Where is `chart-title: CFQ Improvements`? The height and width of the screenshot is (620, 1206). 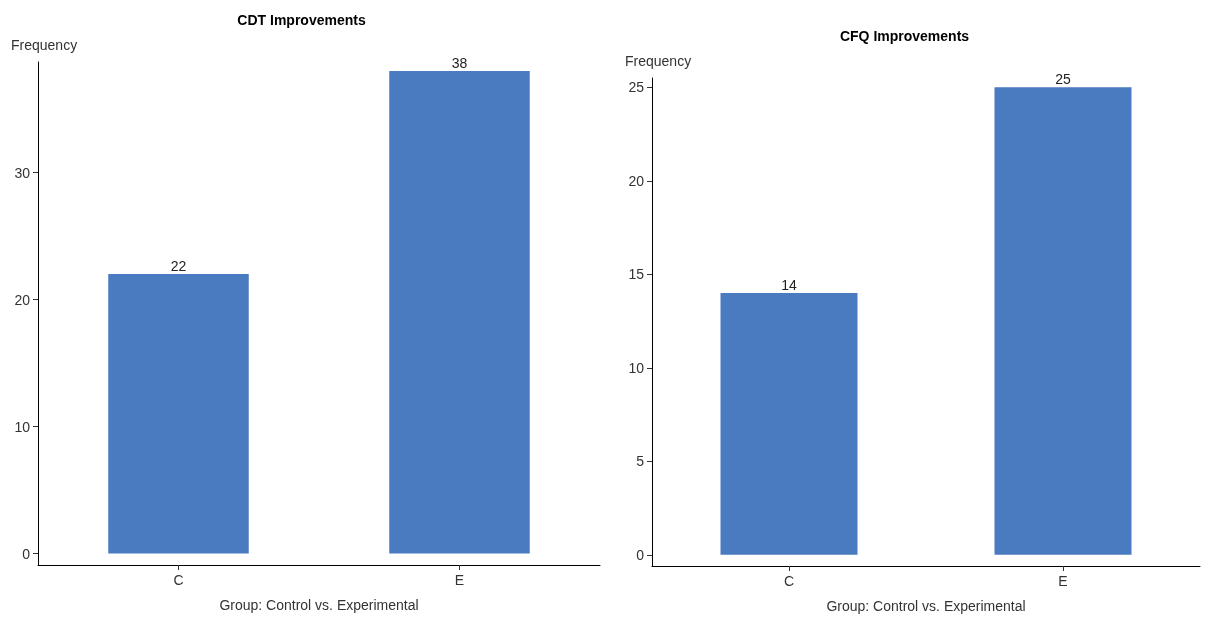 chart-title: CFQ Improvements is located at coordinates (904, 36).